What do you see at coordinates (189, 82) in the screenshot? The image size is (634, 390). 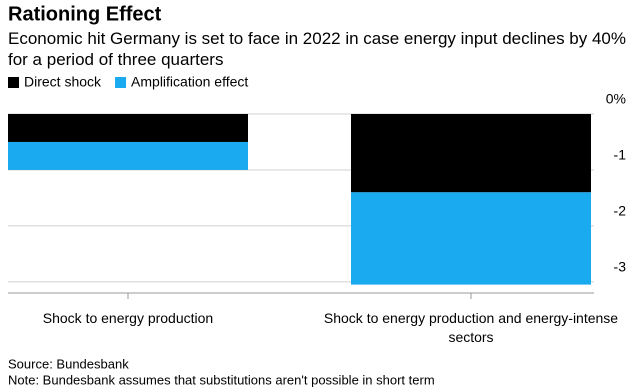 I see `legend-label: Amplification effect` at bounding box center [189, 82].